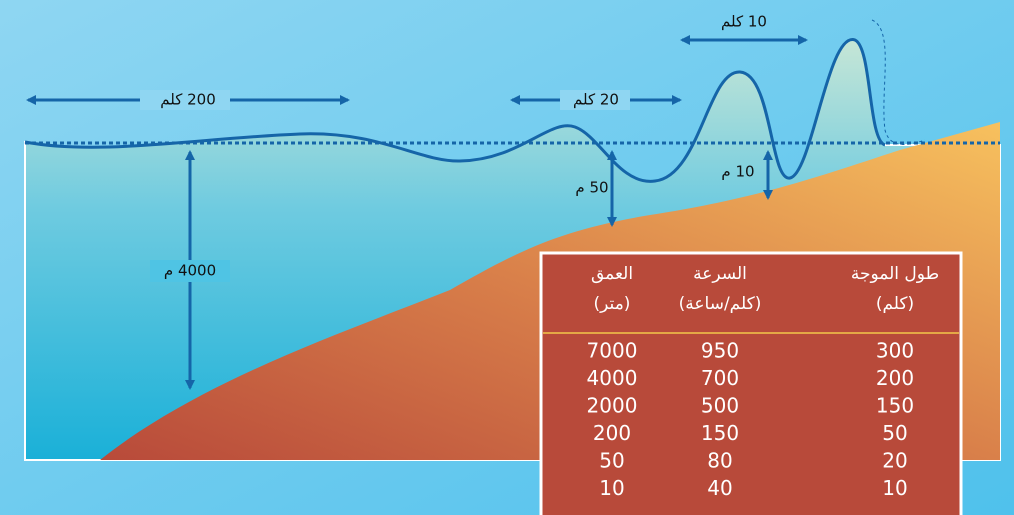  Describe the element at coordinates (591, 188) in the screenshot. I see `depth-label: 50 م` at that location.